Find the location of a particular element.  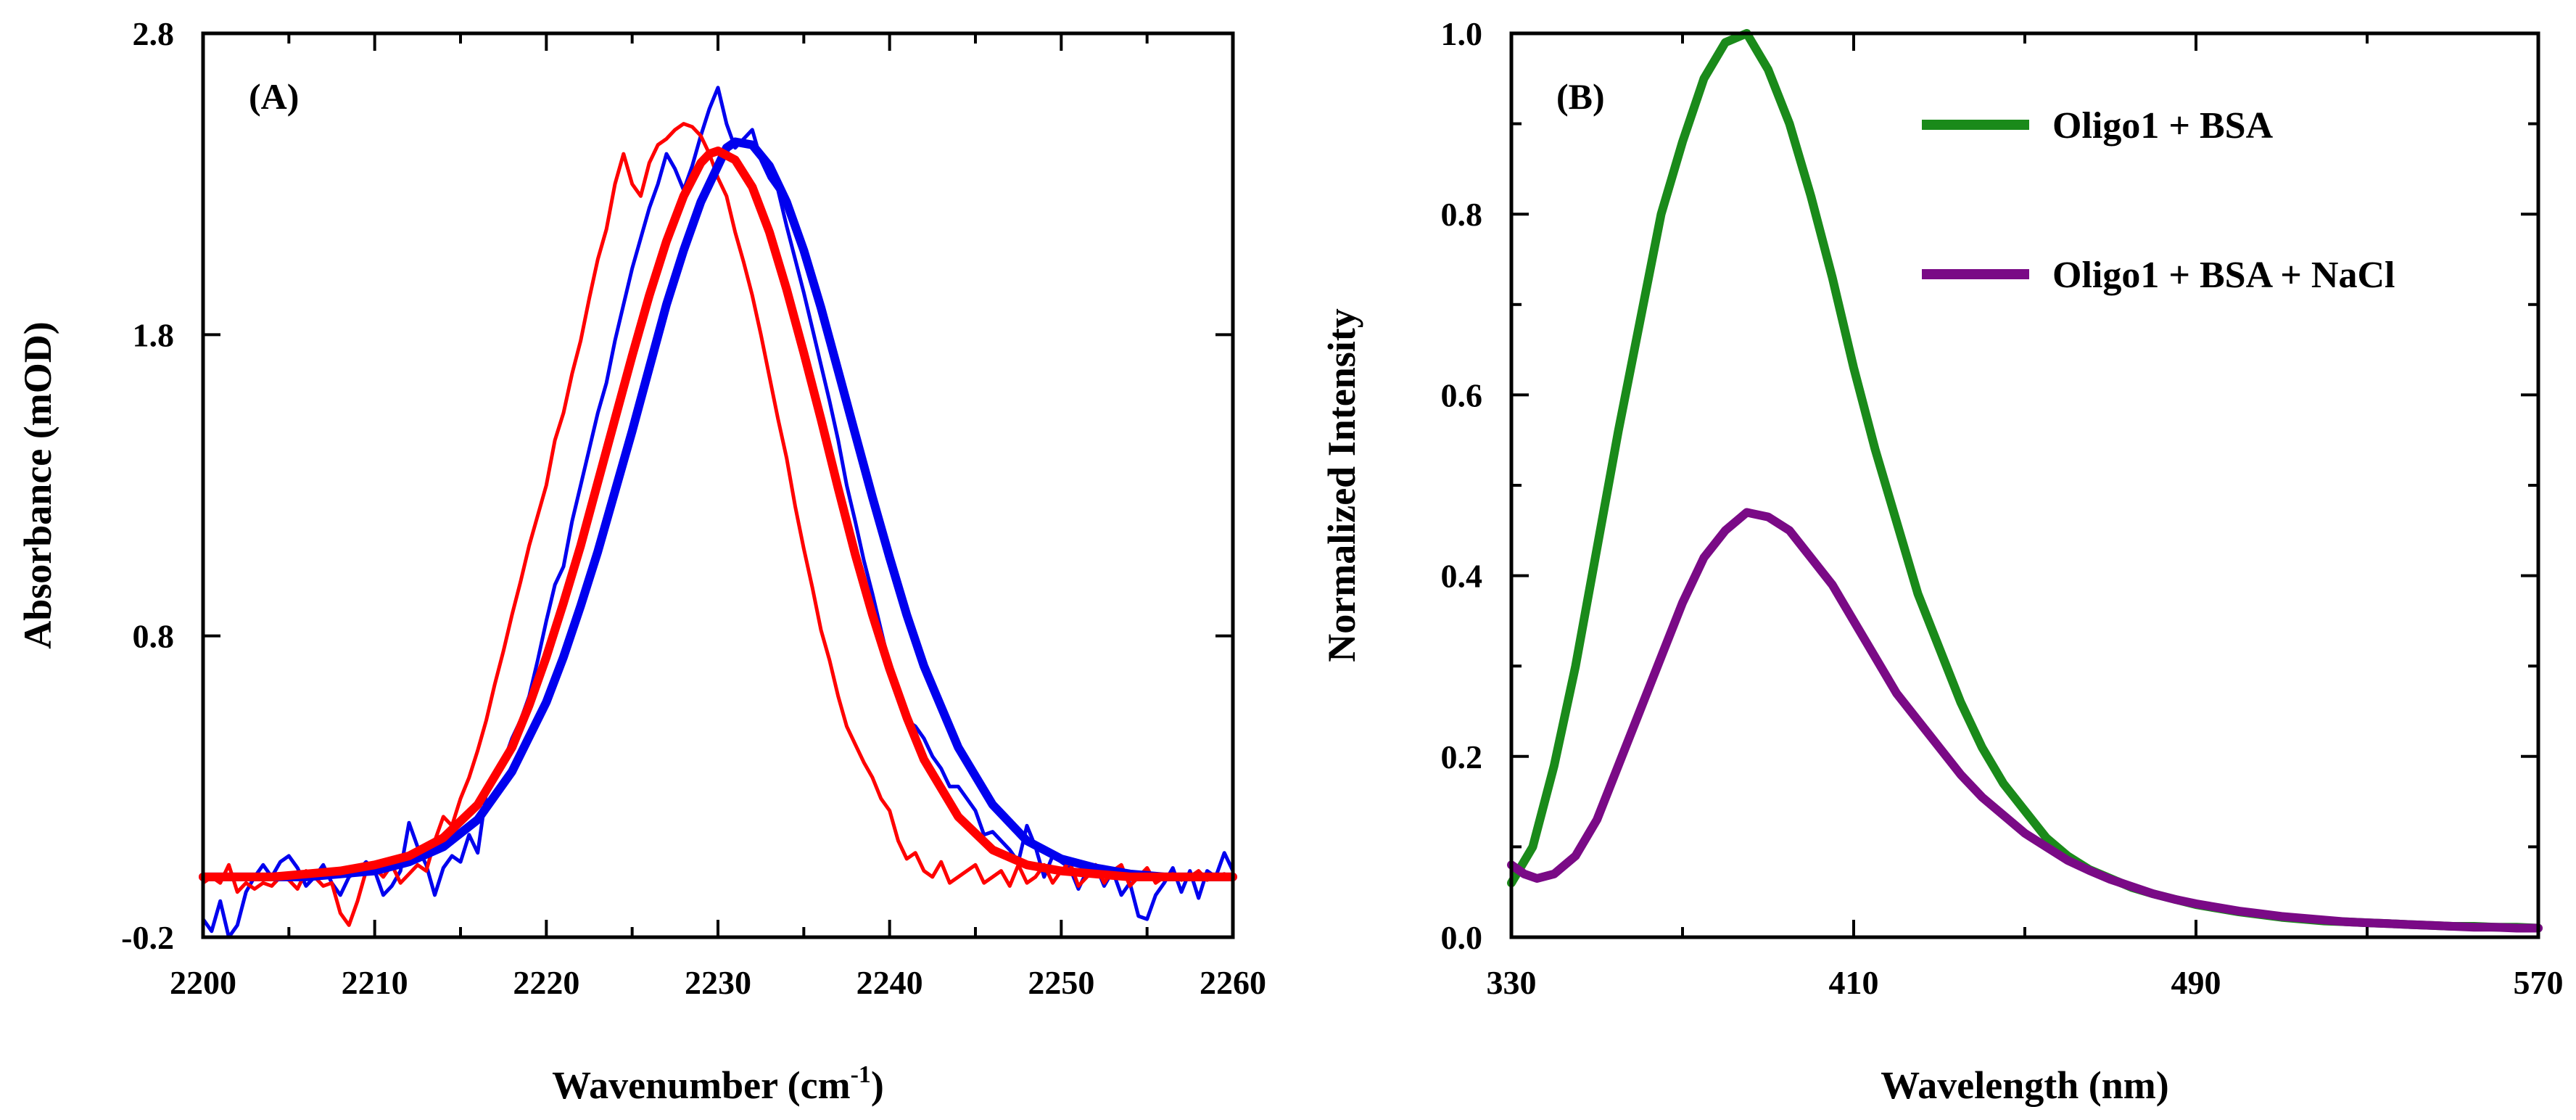

y-tick-label: 0.2 is located at coordinates (1462, 756).